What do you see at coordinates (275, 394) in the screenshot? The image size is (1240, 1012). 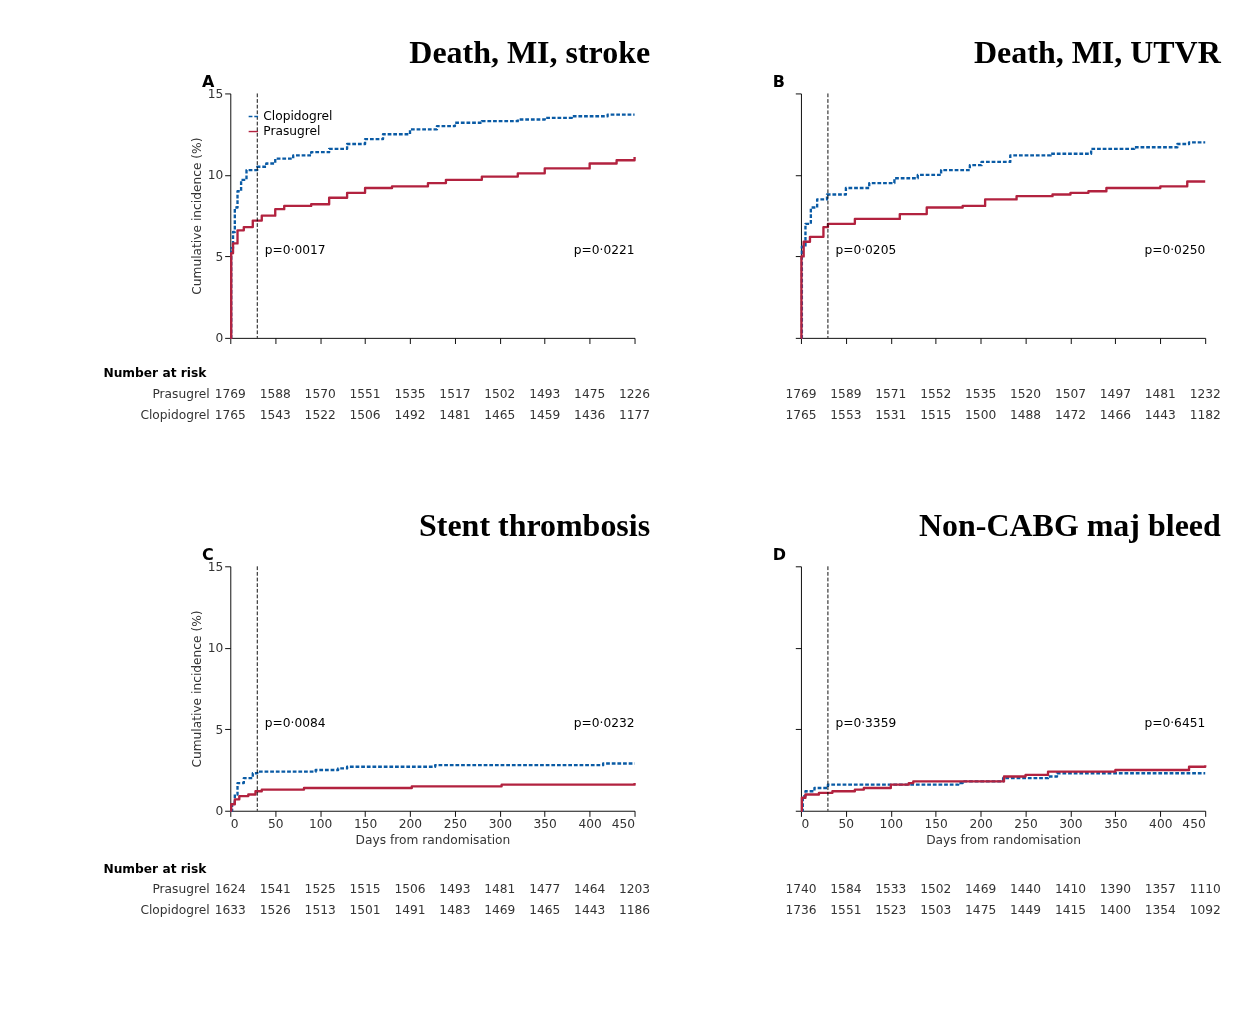 I see `text: 1588` at bounding box center [275, 394].